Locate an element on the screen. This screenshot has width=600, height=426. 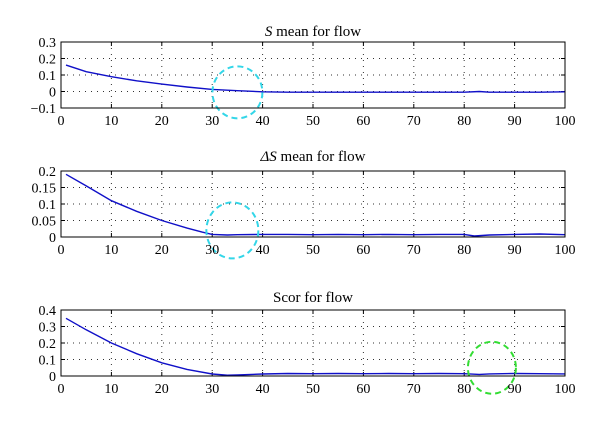
y-tick-label: 0.05 is located at coordinates (44, 222).